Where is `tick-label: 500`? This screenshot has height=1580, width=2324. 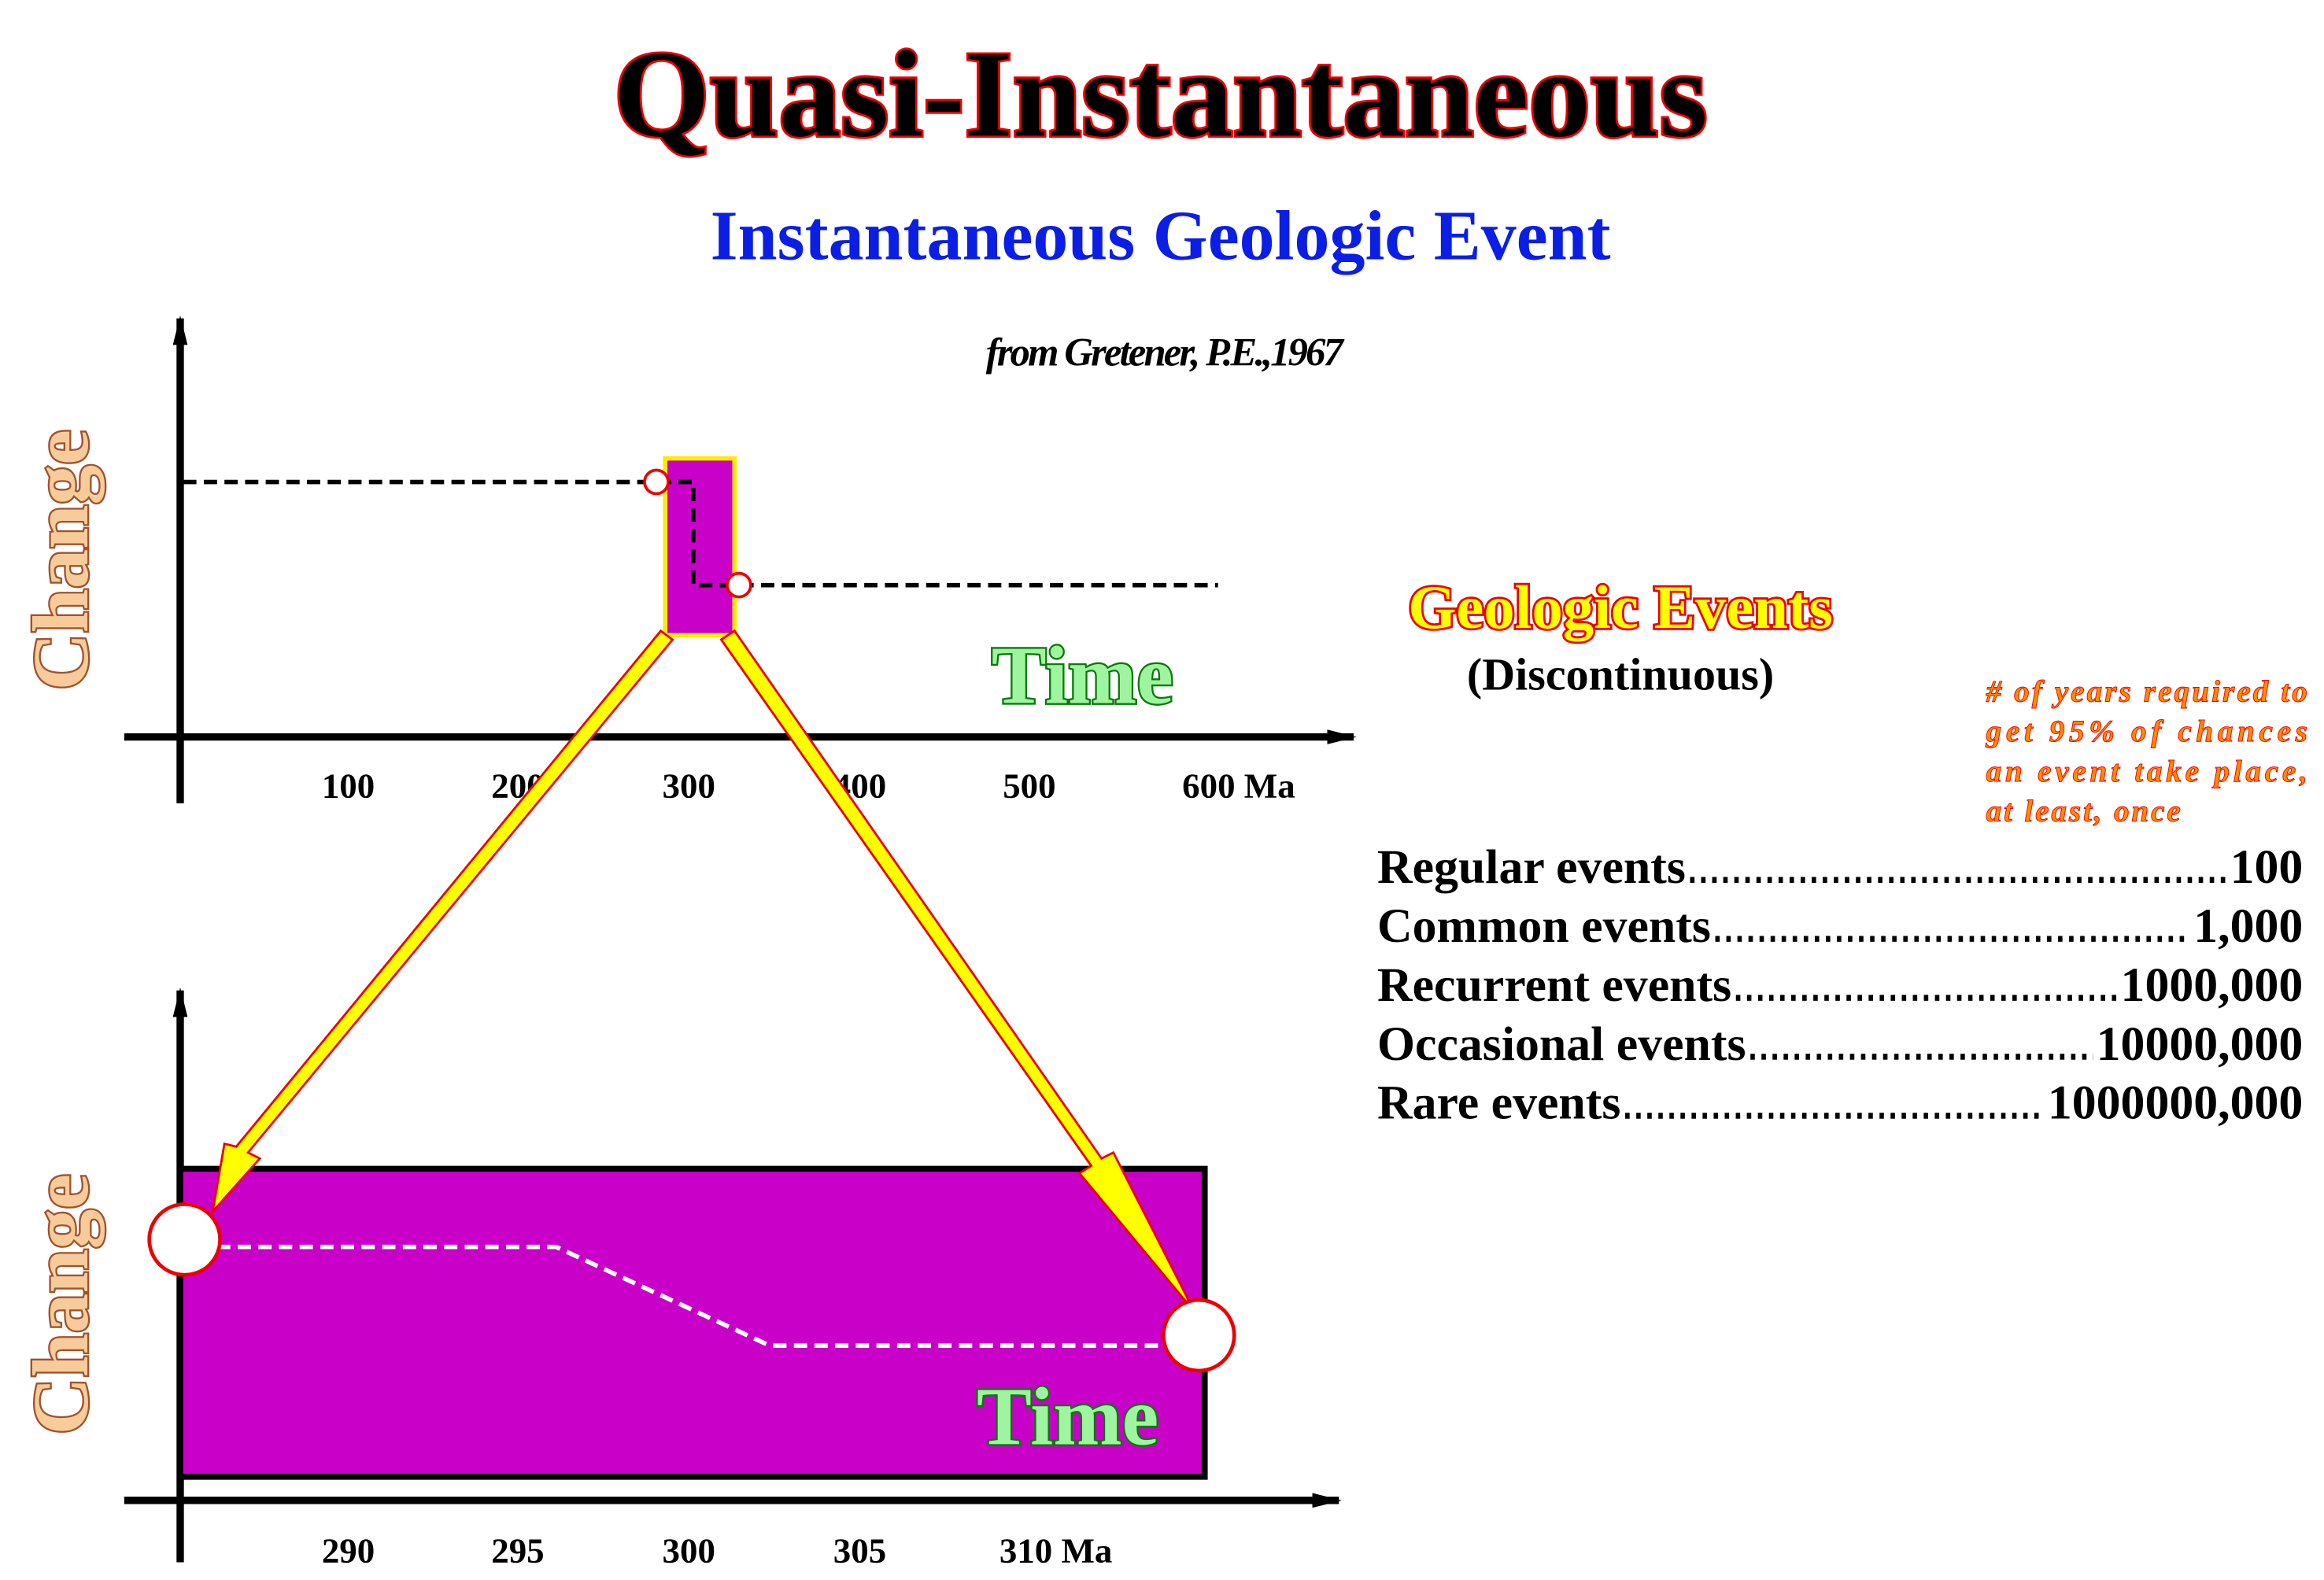 tick-label: 500 is located at coordinates (1029, 785).